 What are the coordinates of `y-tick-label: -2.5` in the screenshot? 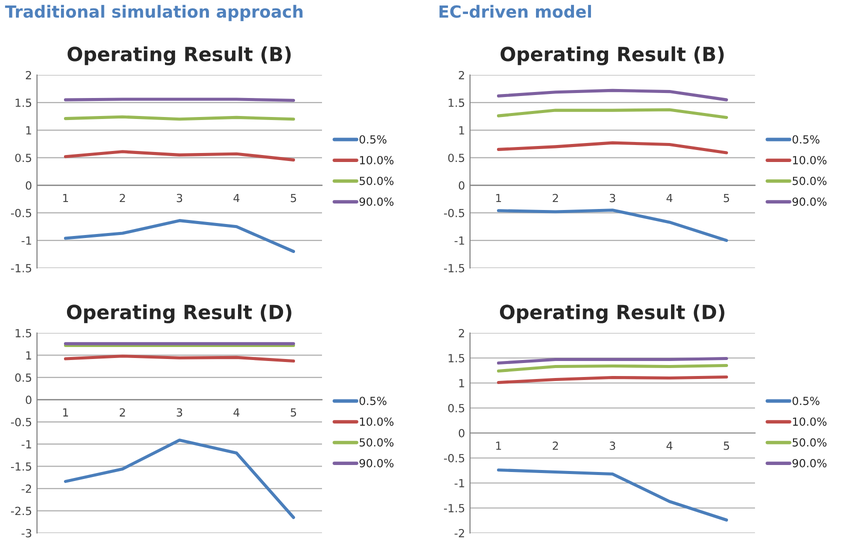 It's located at (21, 511).